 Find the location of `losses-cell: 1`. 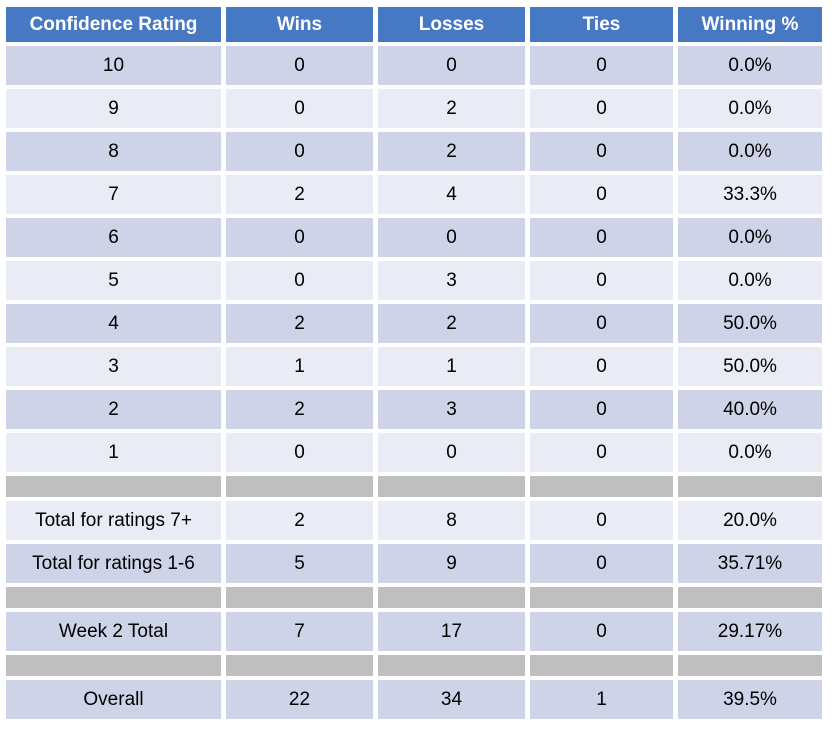

losses-cell: 1 is located at coordinates (451, 366).